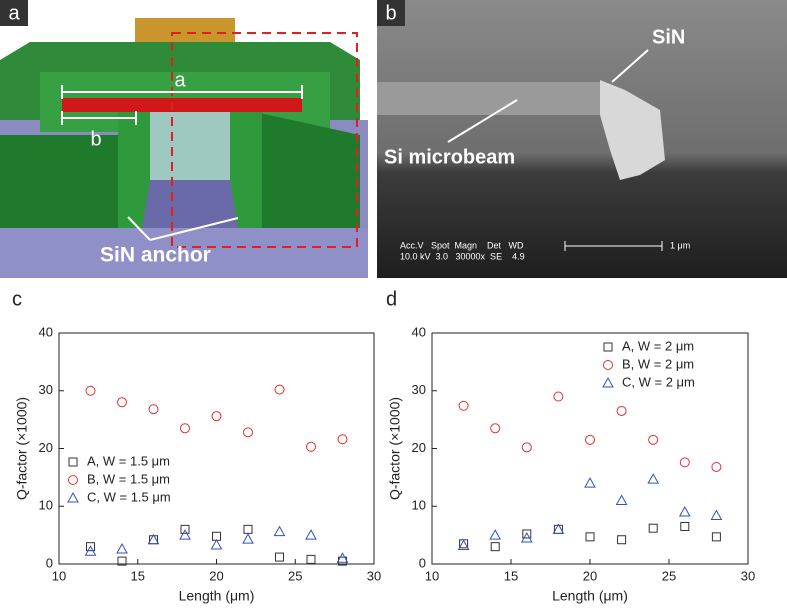 This screenshot has width=787, height=610. Describe the element at coordinates (391, 299) in the screenshot. I see `panel-label: d` at that location.